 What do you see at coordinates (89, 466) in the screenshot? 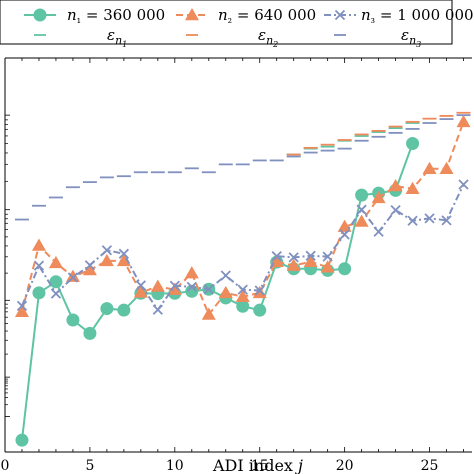
I see `x-tick-label: 5` at bounding box center [89, 466].